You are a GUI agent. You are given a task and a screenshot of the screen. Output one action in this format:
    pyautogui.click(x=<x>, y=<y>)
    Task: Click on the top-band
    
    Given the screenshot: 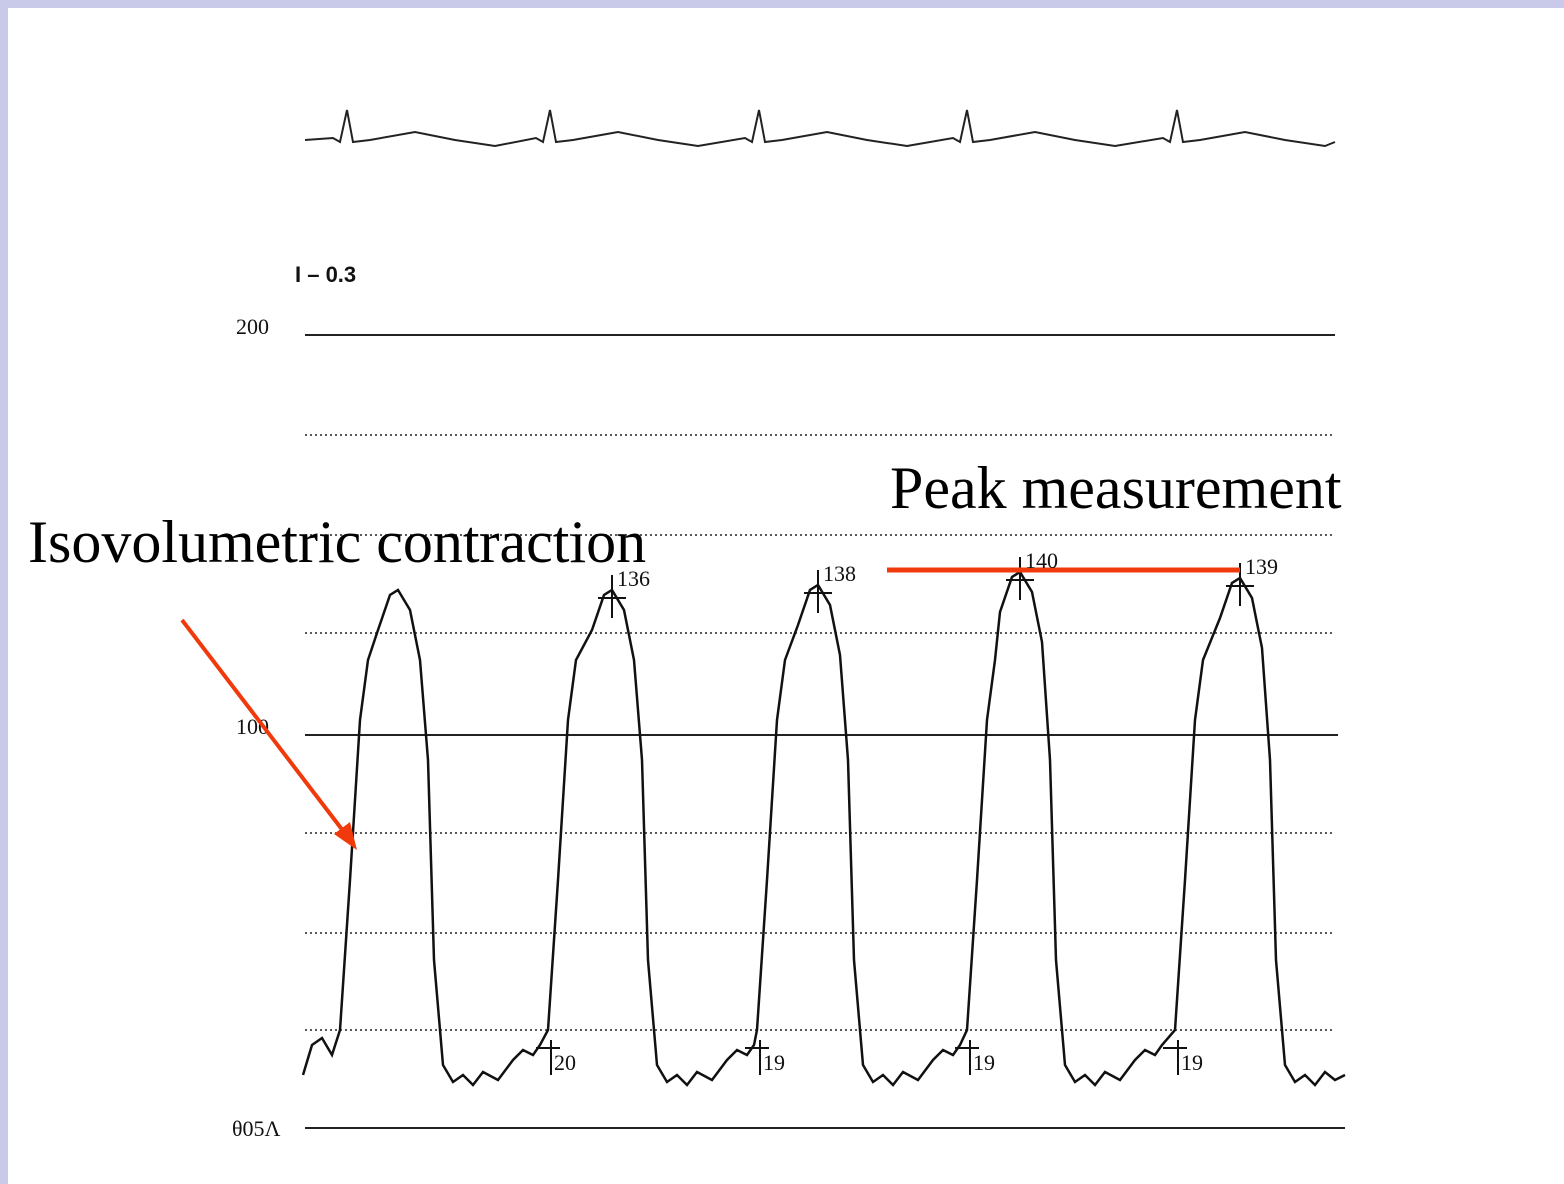 What is the action you would take?
    pyautogui.click(x=782, y=4)
    